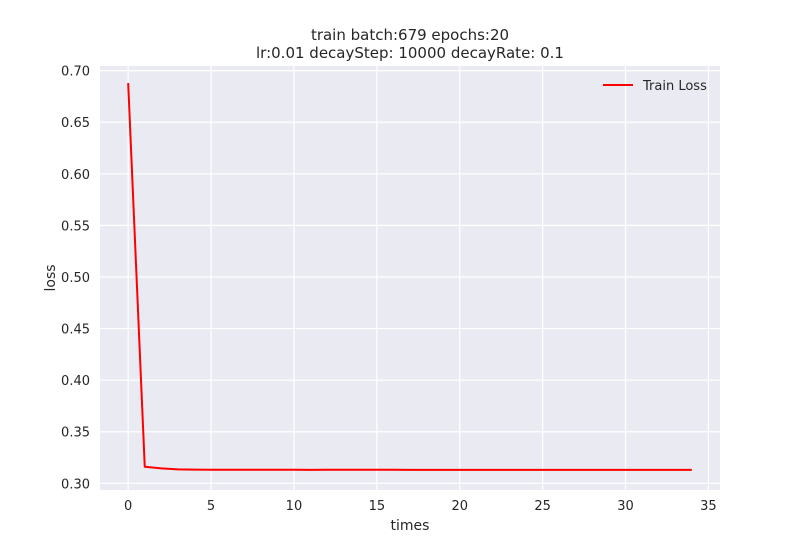 The image size is (800, 550). I want to click on y-tick-label: 0.30, so click(75, 484).